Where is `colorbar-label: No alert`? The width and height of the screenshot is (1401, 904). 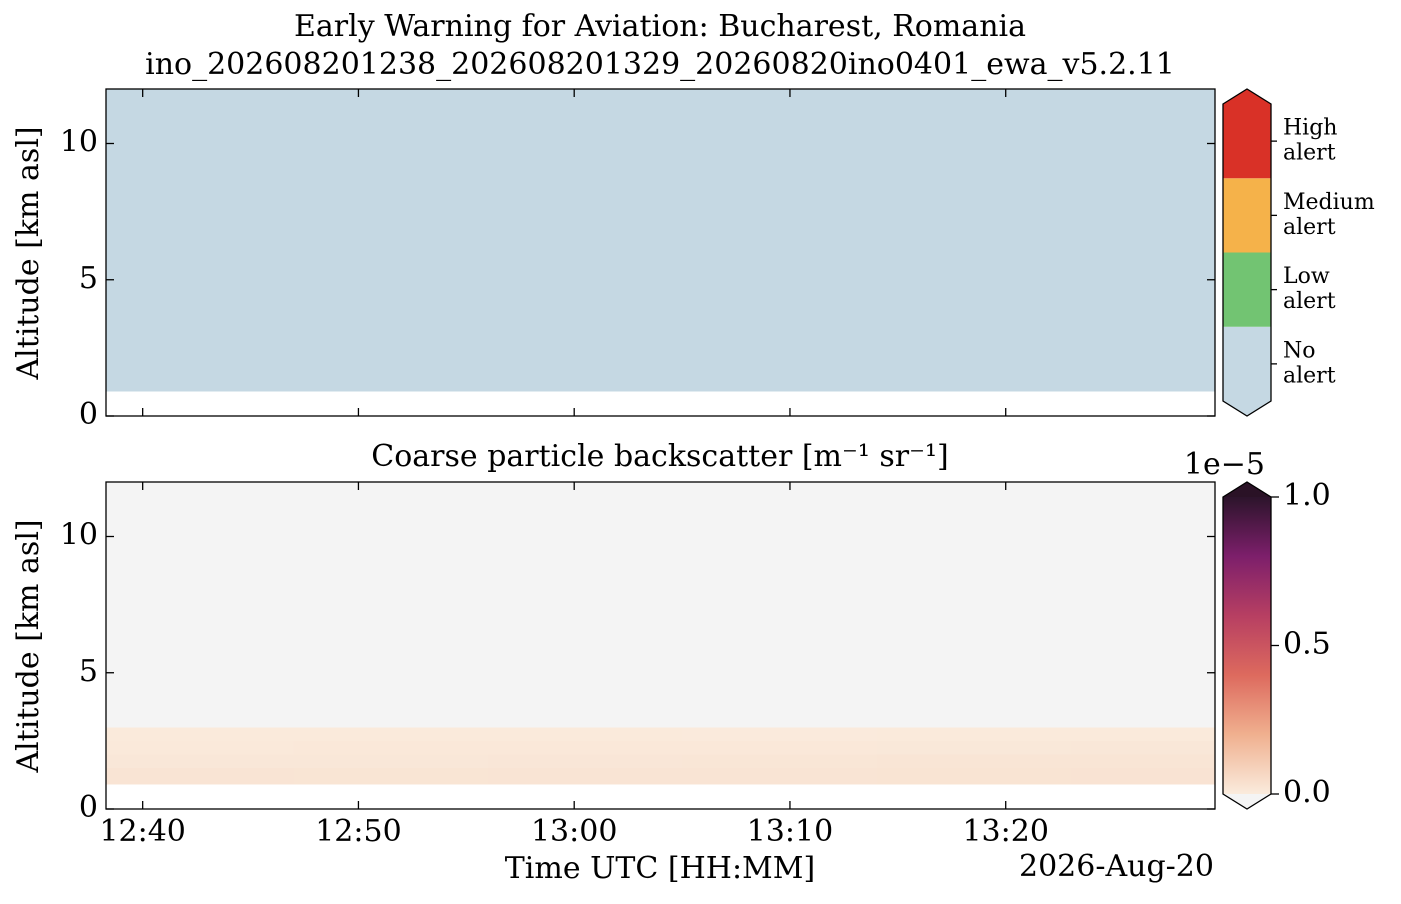 colorbar-label: No alert is located at coordinates (1309, 363).